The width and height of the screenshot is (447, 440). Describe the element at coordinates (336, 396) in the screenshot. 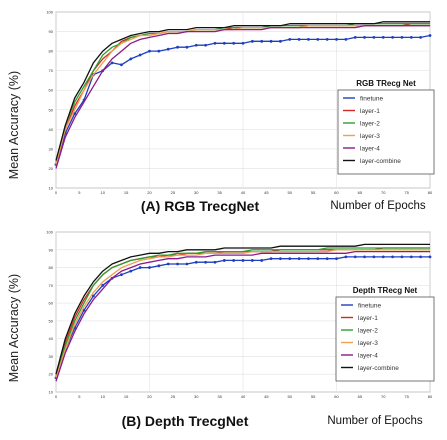

I see `x-tick-label: 60` at that location.